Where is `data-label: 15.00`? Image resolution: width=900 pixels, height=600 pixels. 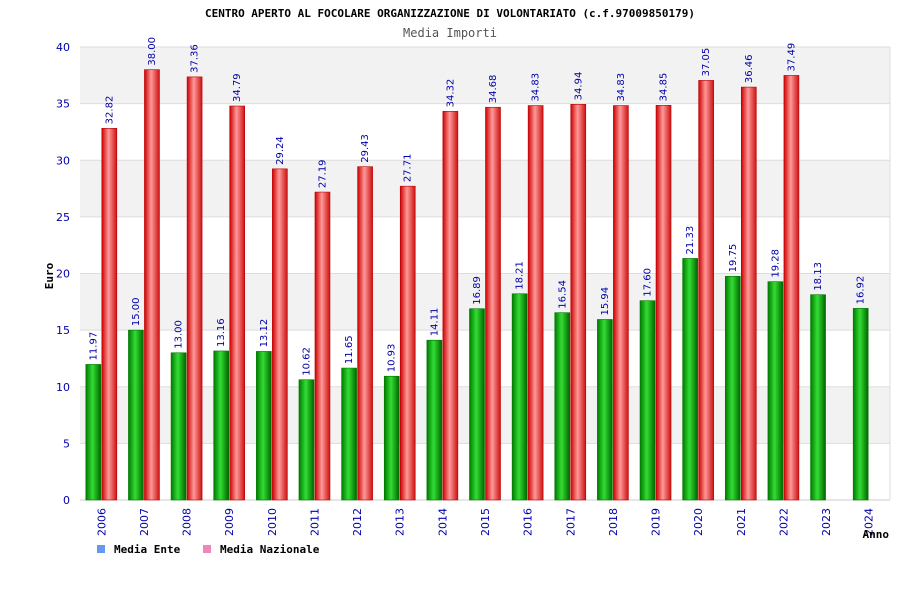 data-label: 15.00 is located at coordinates (136, 311).